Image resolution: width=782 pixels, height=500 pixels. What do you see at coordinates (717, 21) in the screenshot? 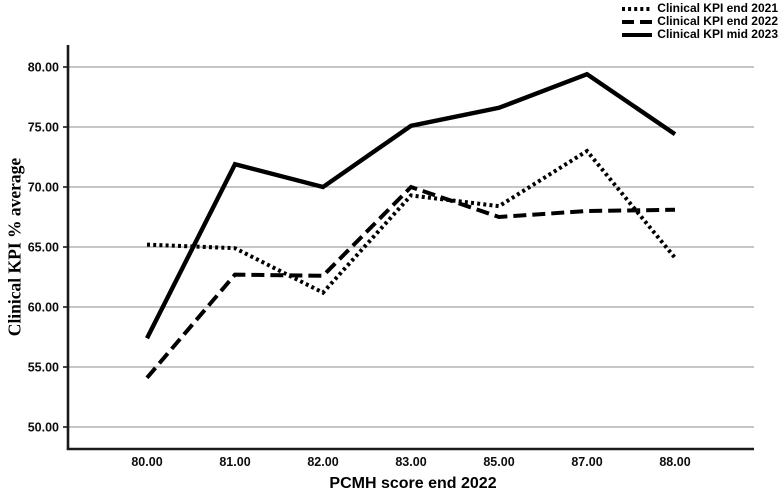
I see `legend-label: Clinical KPI end 2022` at bounding box center [717, 21].